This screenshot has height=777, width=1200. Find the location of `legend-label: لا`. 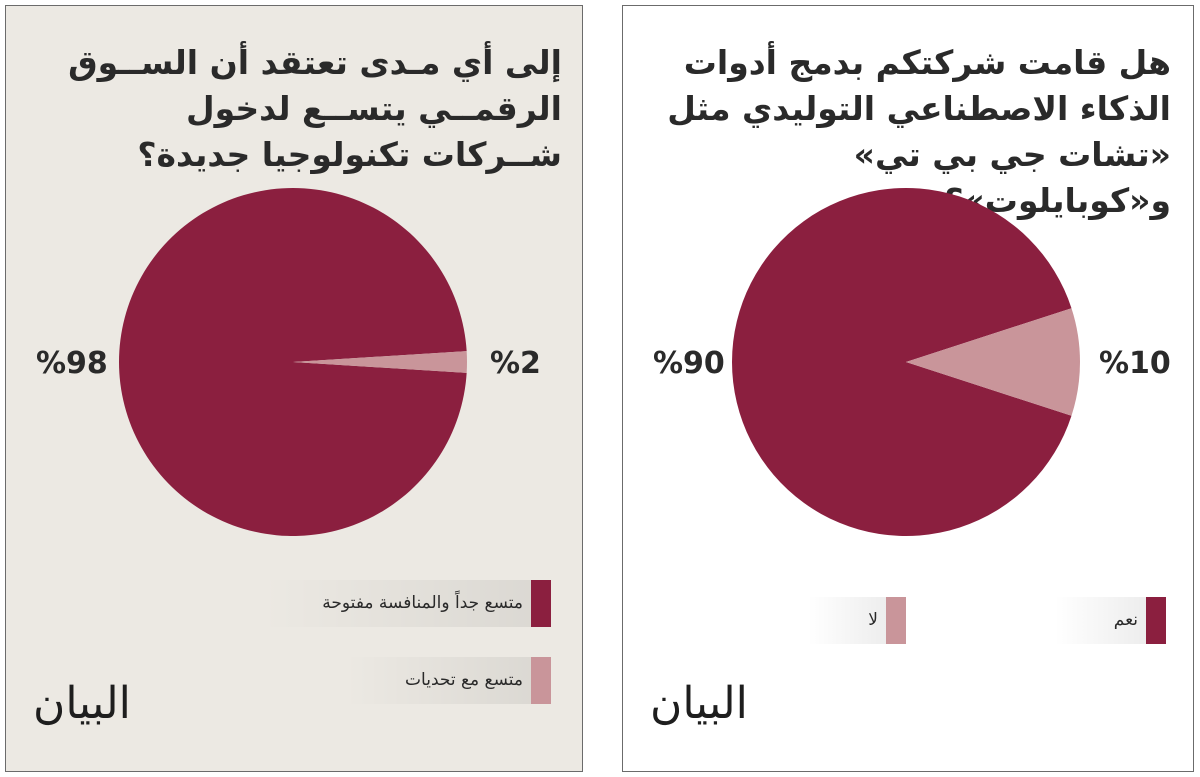

legend-label: لا is located at coordinates (847, 620).